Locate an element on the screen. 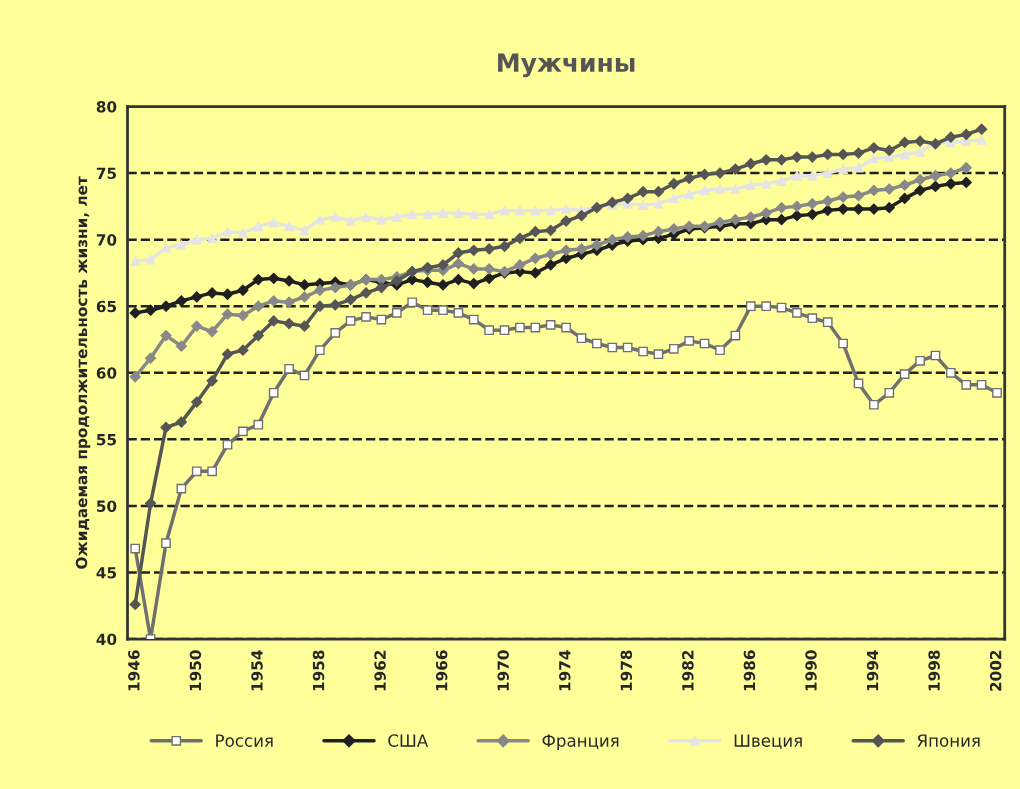 The width and height of the screenshot is (1020, 789). y-tick-label: 70 is located at coordinates (106, 240).